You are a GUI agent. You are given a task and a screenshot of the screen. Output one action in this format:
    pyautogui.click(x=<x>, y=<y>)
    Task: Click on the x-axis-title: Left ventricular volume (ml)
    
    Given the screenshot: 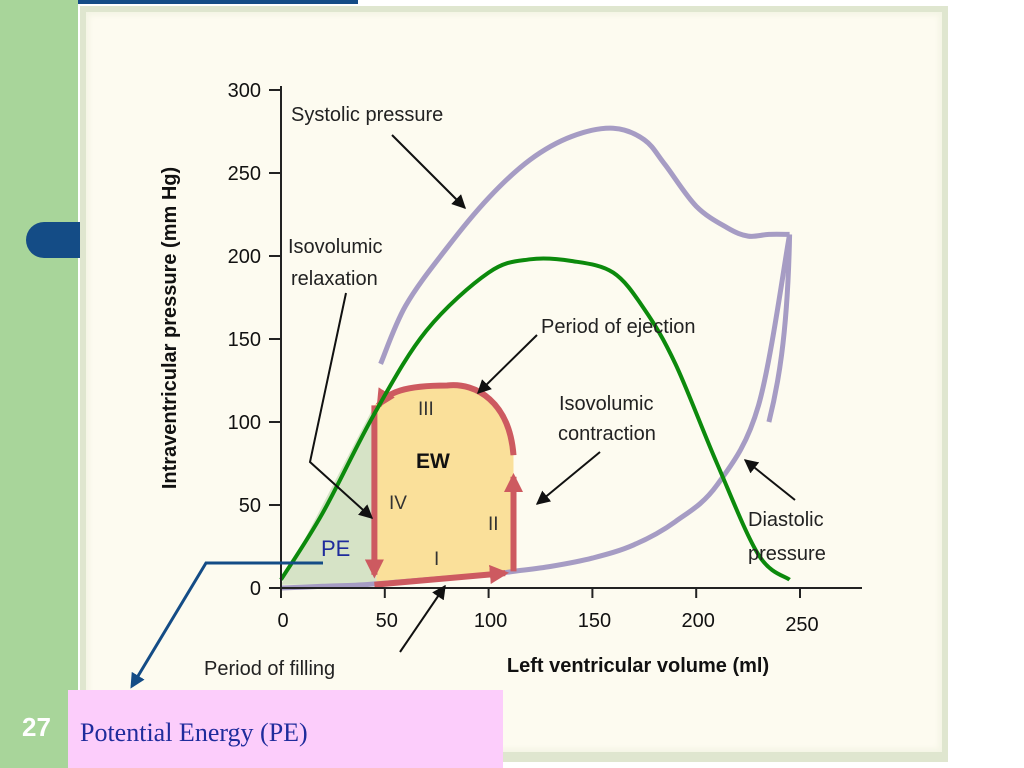 What is the action you would take?
    pyautogui.click(x=638, y=666)
    